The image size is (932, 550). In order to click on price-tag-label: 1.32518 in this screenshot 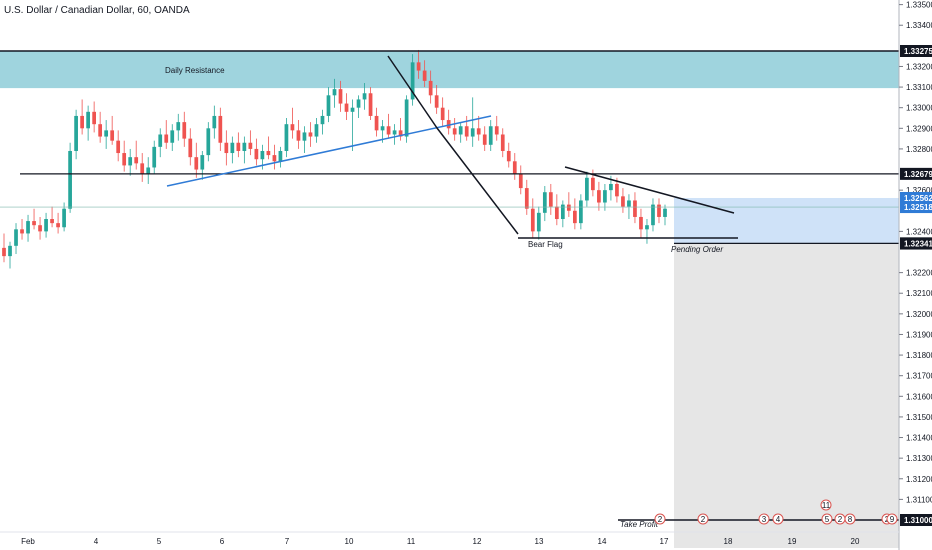, I will do `click(918, 207)`.